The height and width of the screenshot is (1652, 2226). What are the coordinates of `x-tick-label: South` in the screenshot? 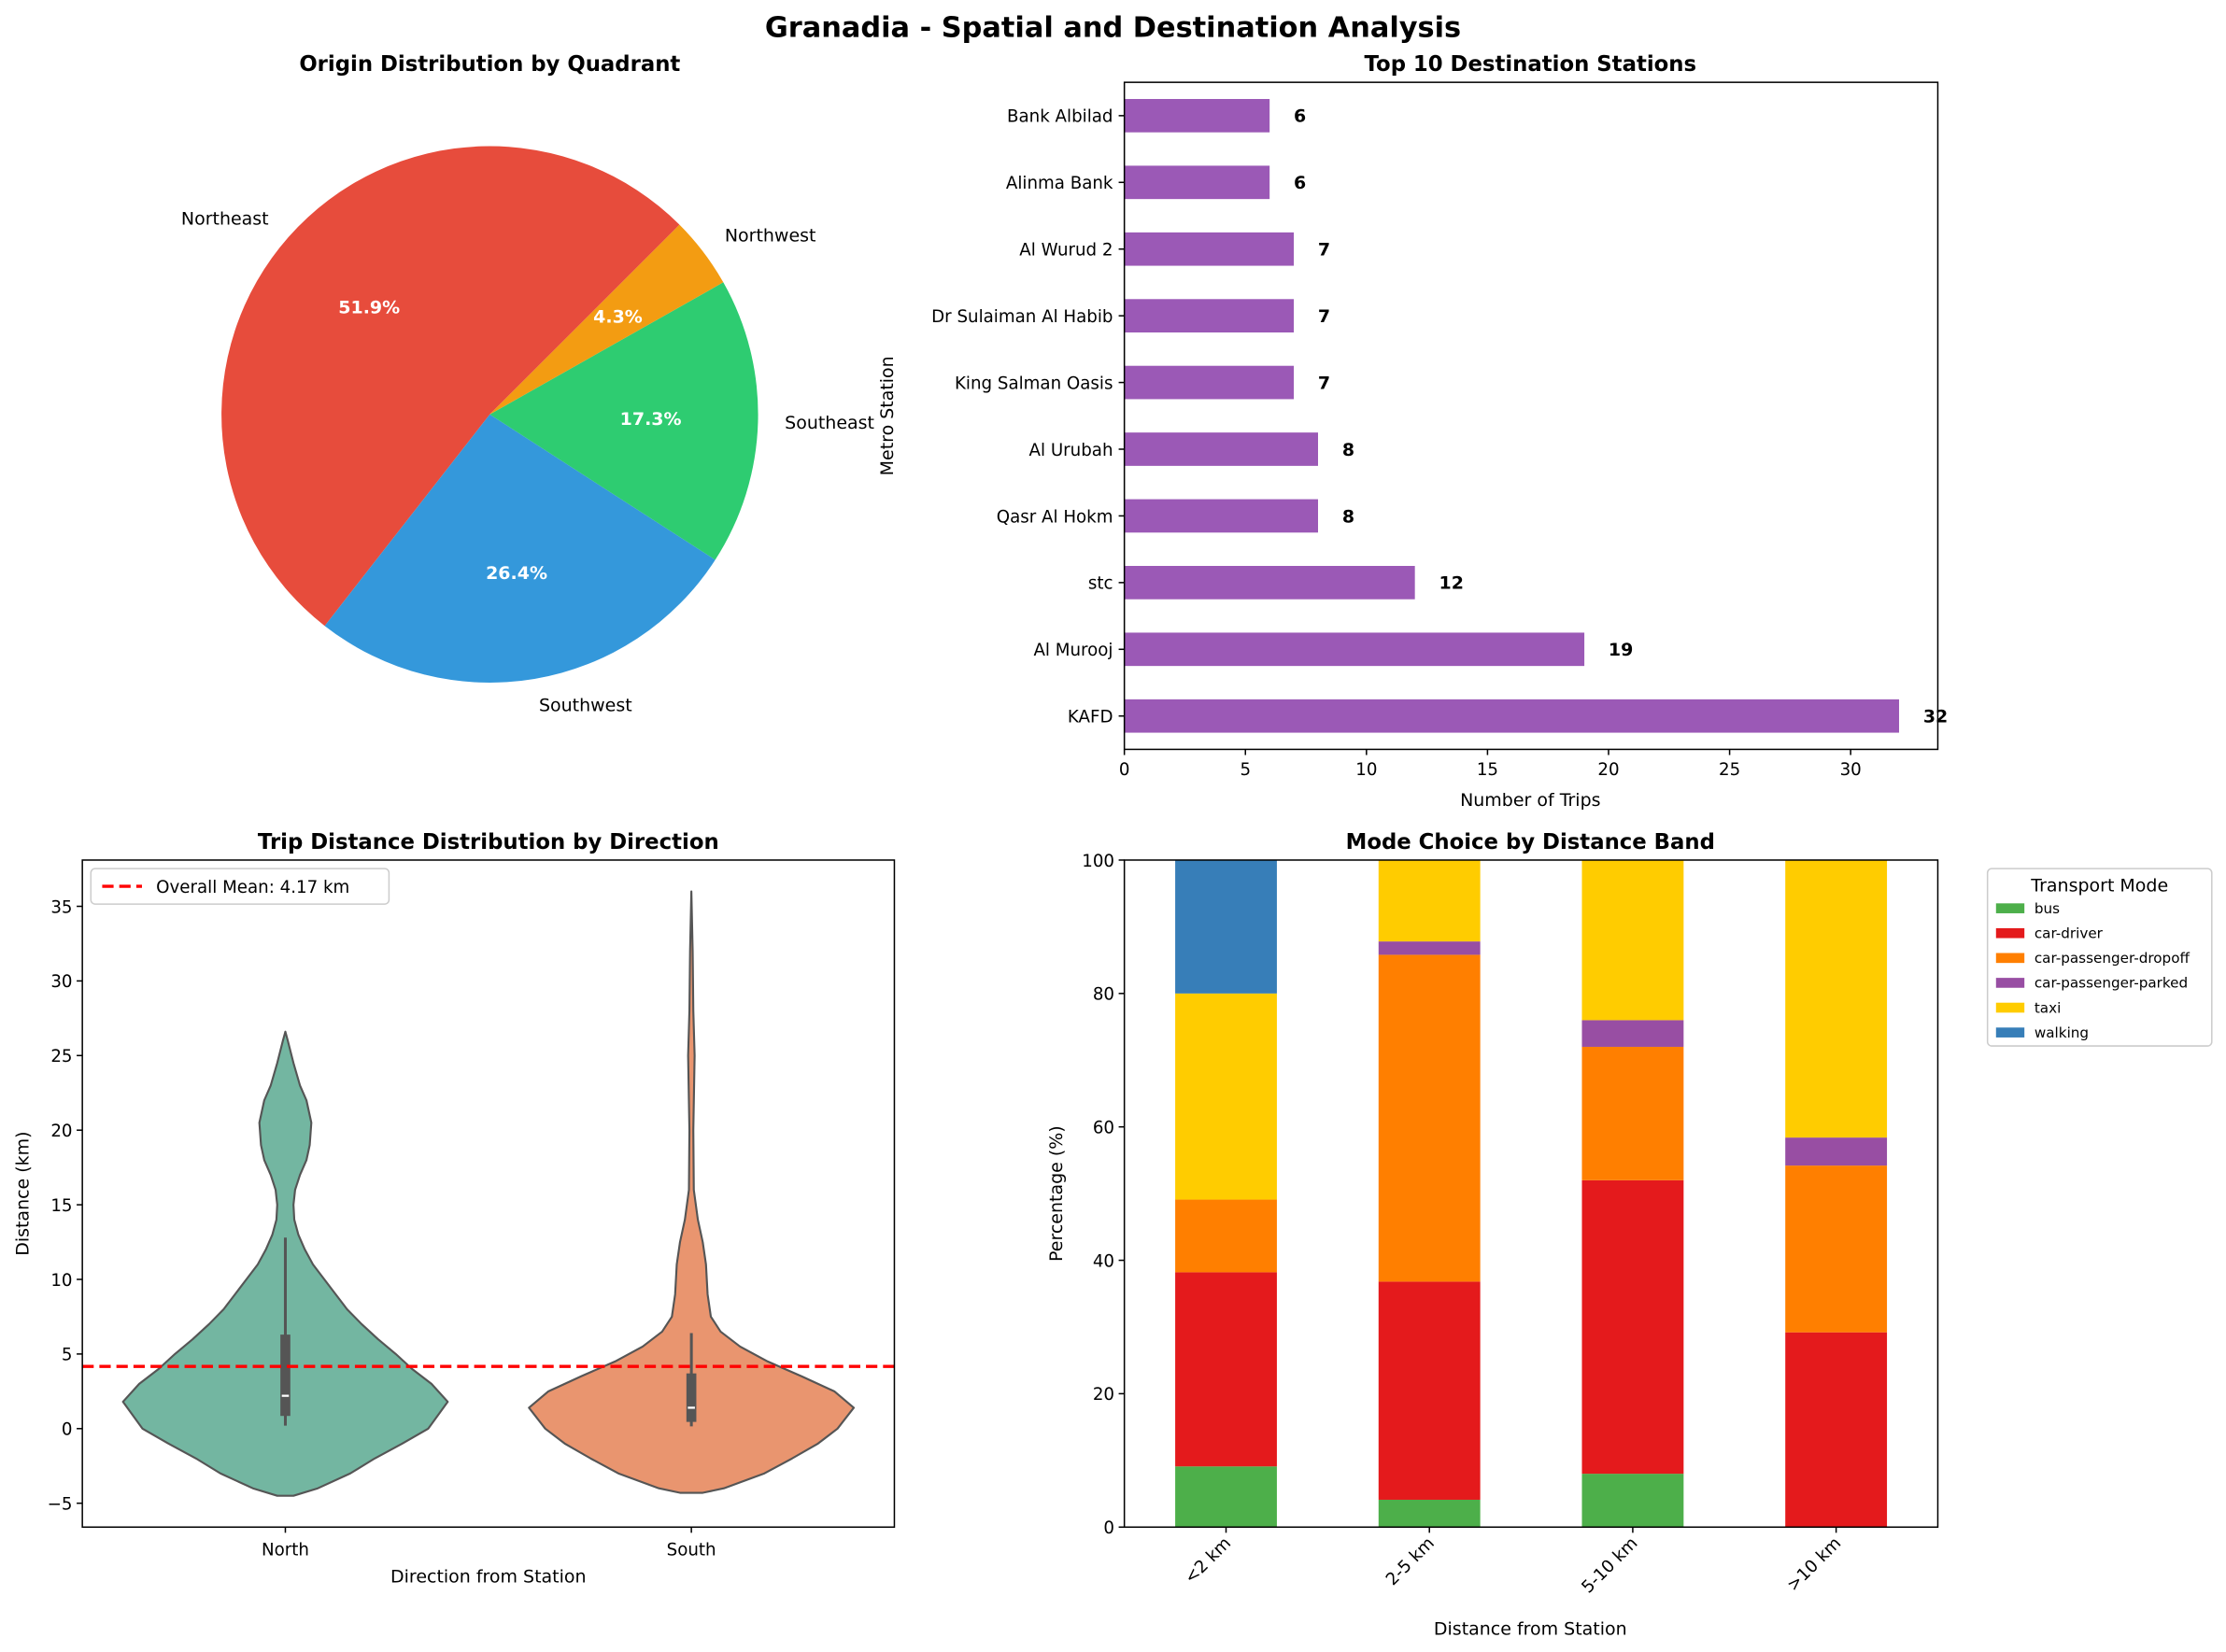 It's located at (692, 1550).